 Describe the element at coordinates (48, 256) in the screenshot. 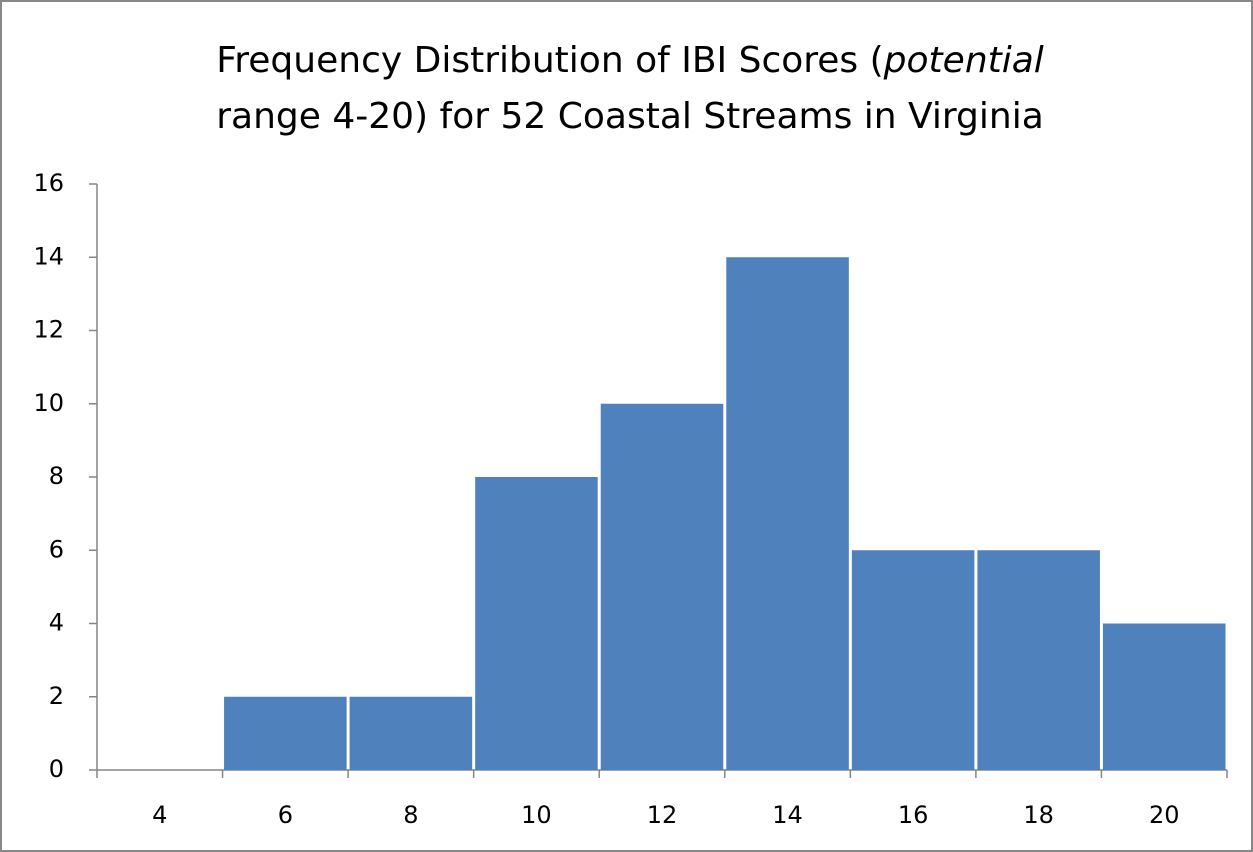

I see `y-tick-label: 14` at that location.